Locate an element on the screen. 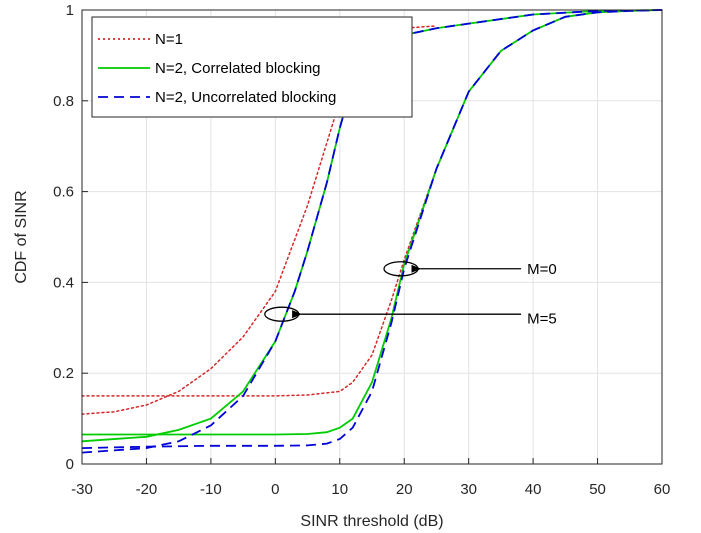 The image size is (701, 533). y-tick-label: 0 is located at coordinates (70, 464).